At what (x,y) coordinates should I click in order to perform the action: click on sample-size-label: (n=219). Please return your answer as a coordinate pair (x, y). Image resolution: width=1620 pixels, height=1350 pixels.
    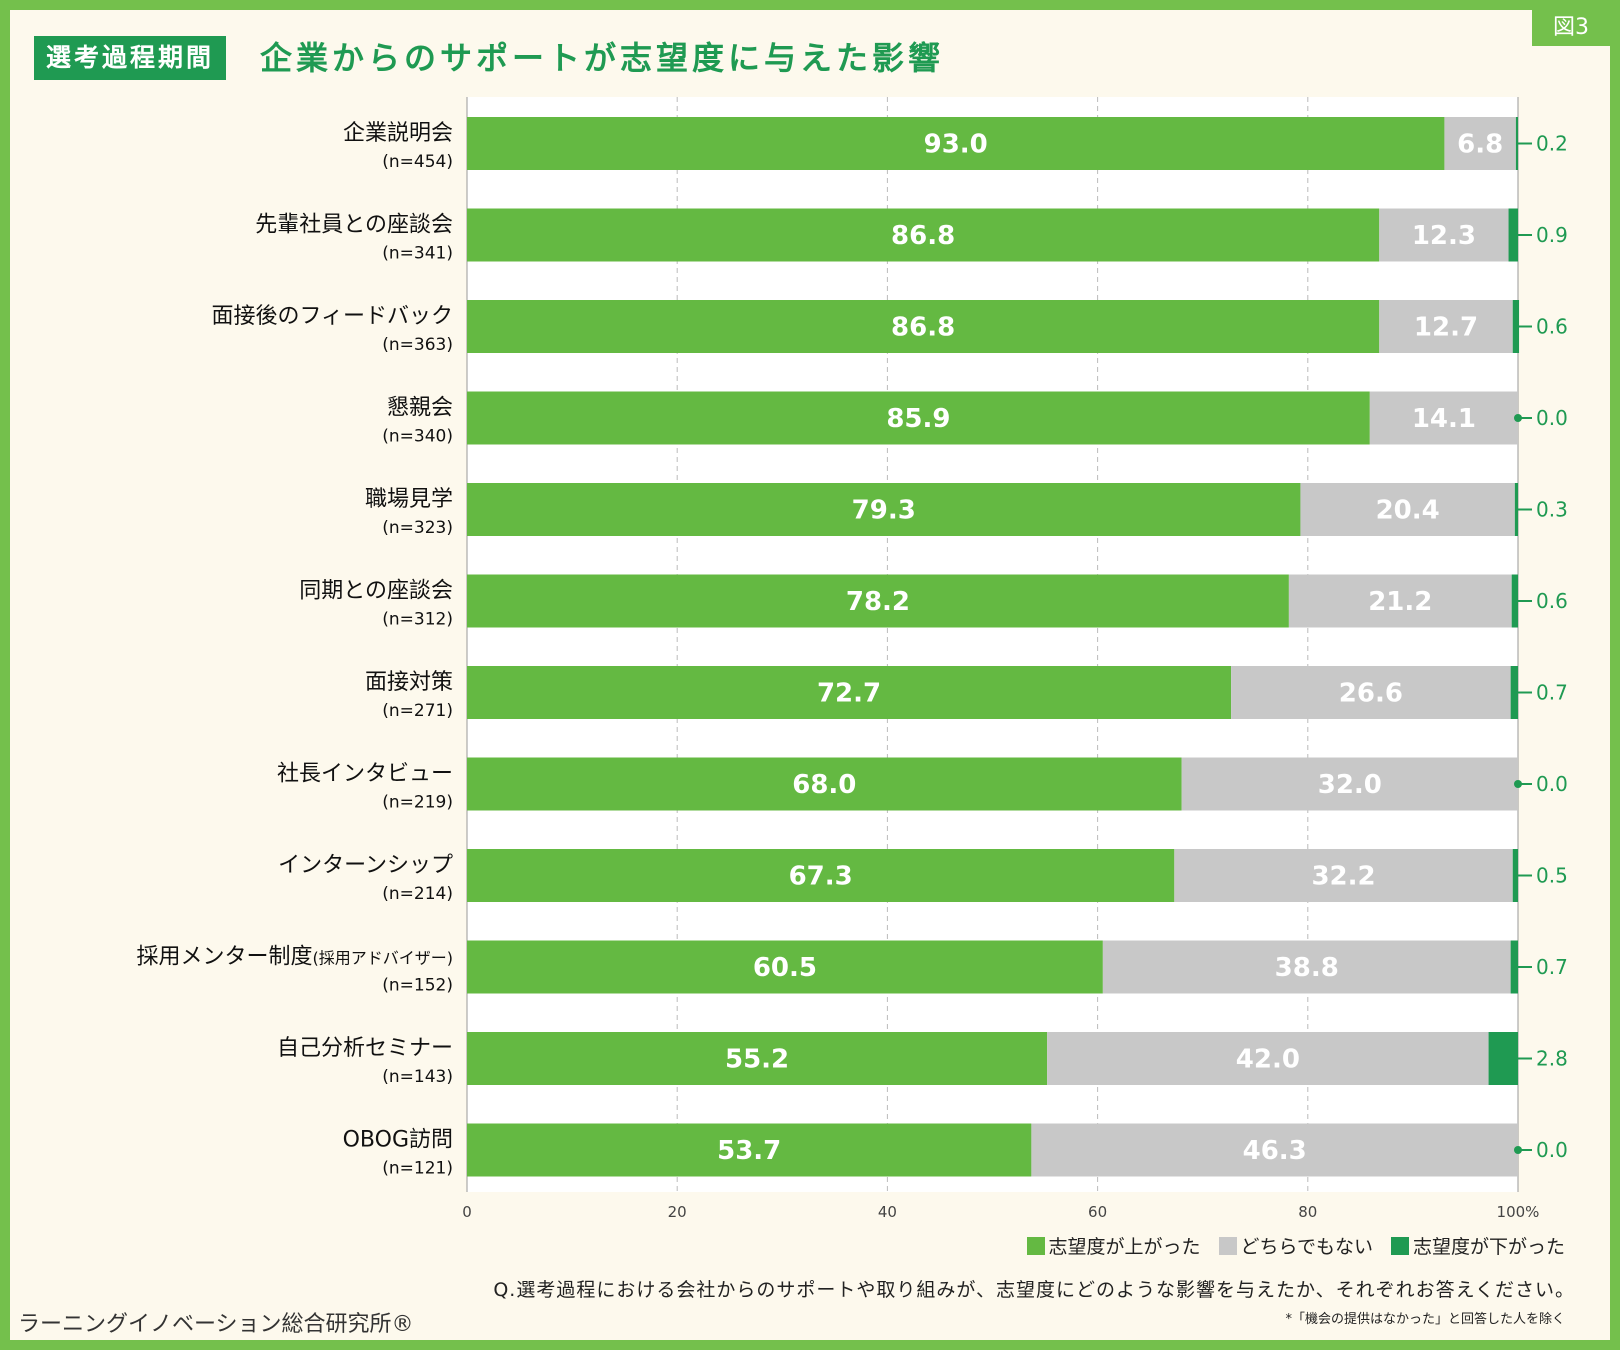
    Looking at the image, I should click on (417, 803).